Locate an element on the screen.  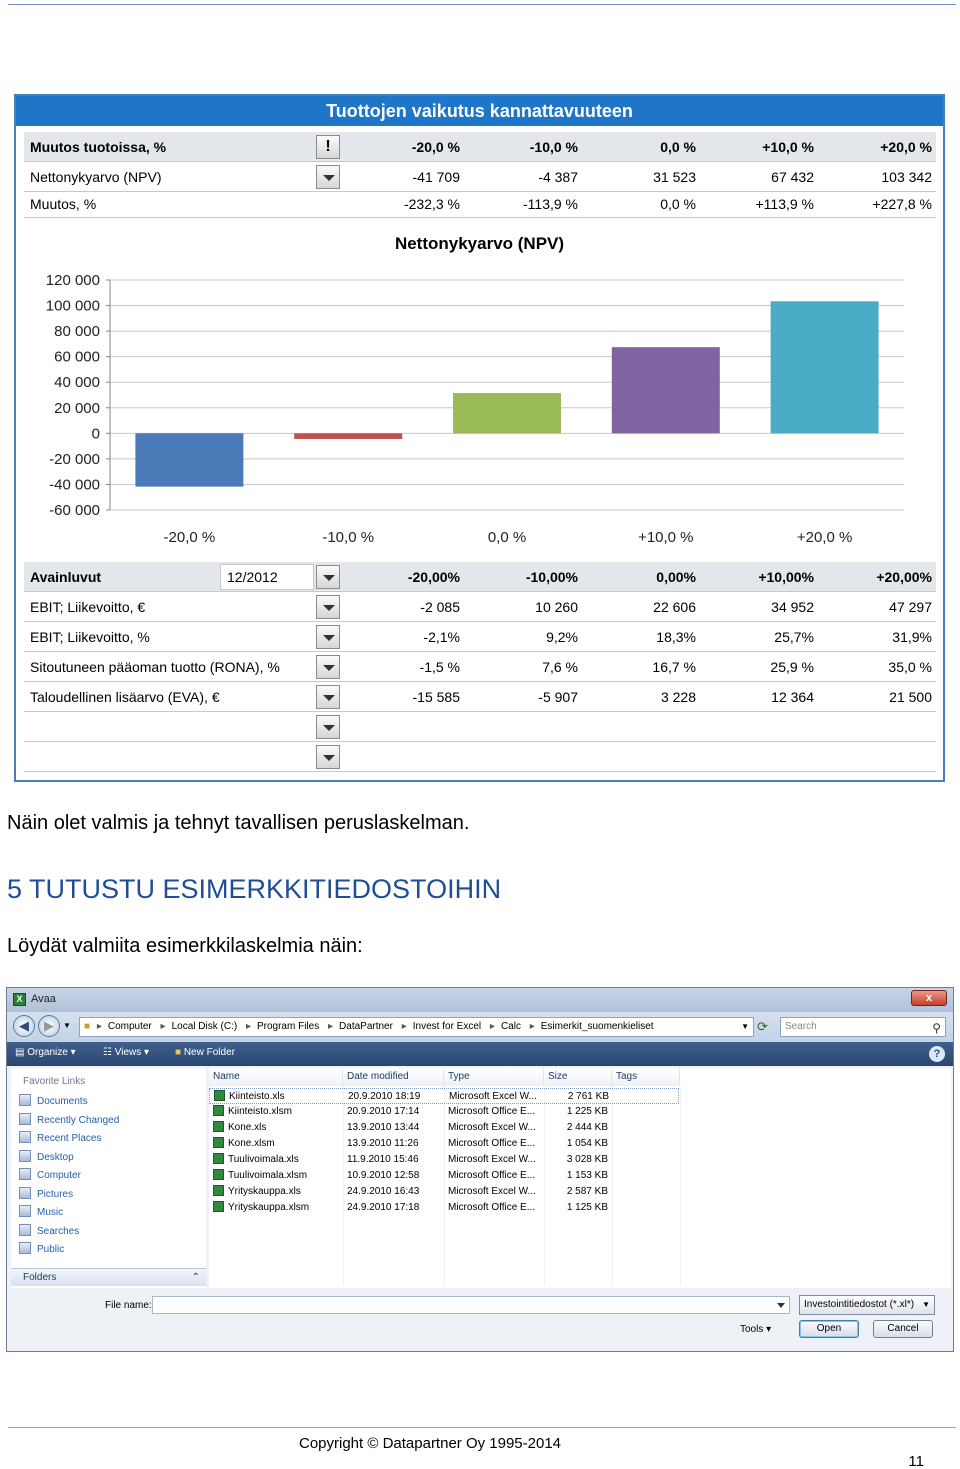
favorite-link-public: Public is located at coordinates (41, 1250).